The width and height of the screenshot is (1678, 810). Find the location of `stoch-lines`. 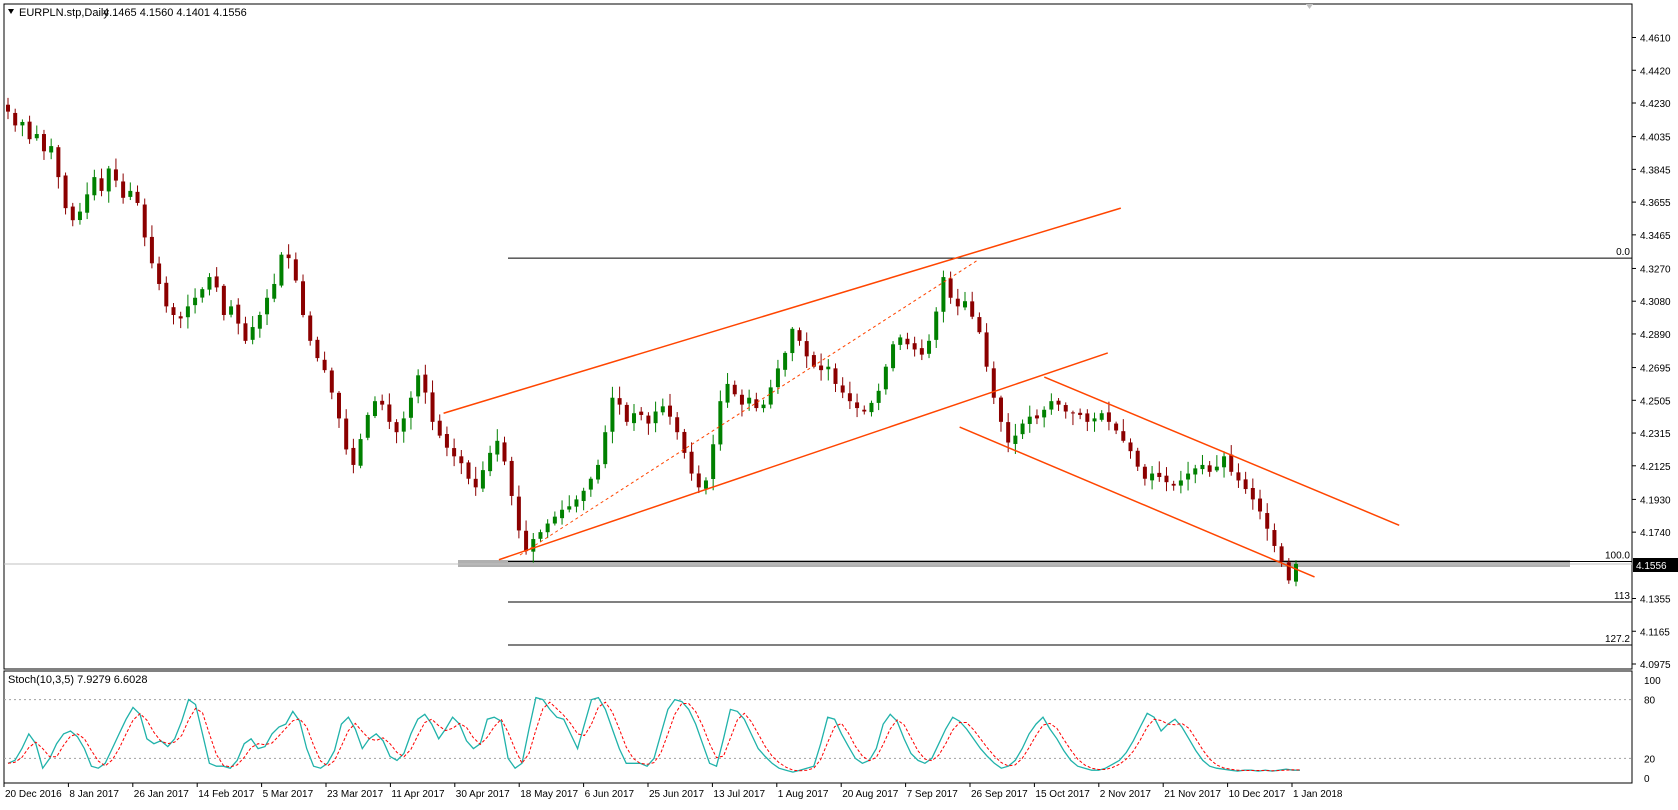

stoch-lines is located at coordinates (654, 734).